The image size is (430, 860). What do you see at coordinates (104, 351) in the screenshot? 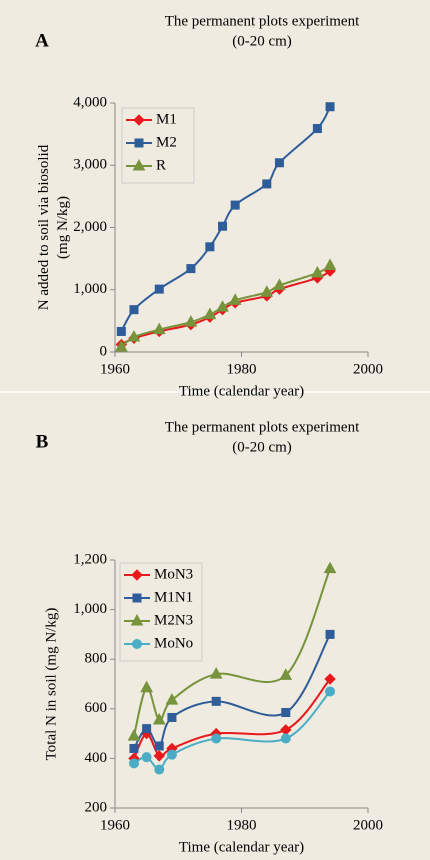
I see `y-tick-label: 0` at bounding box center [104, 351].